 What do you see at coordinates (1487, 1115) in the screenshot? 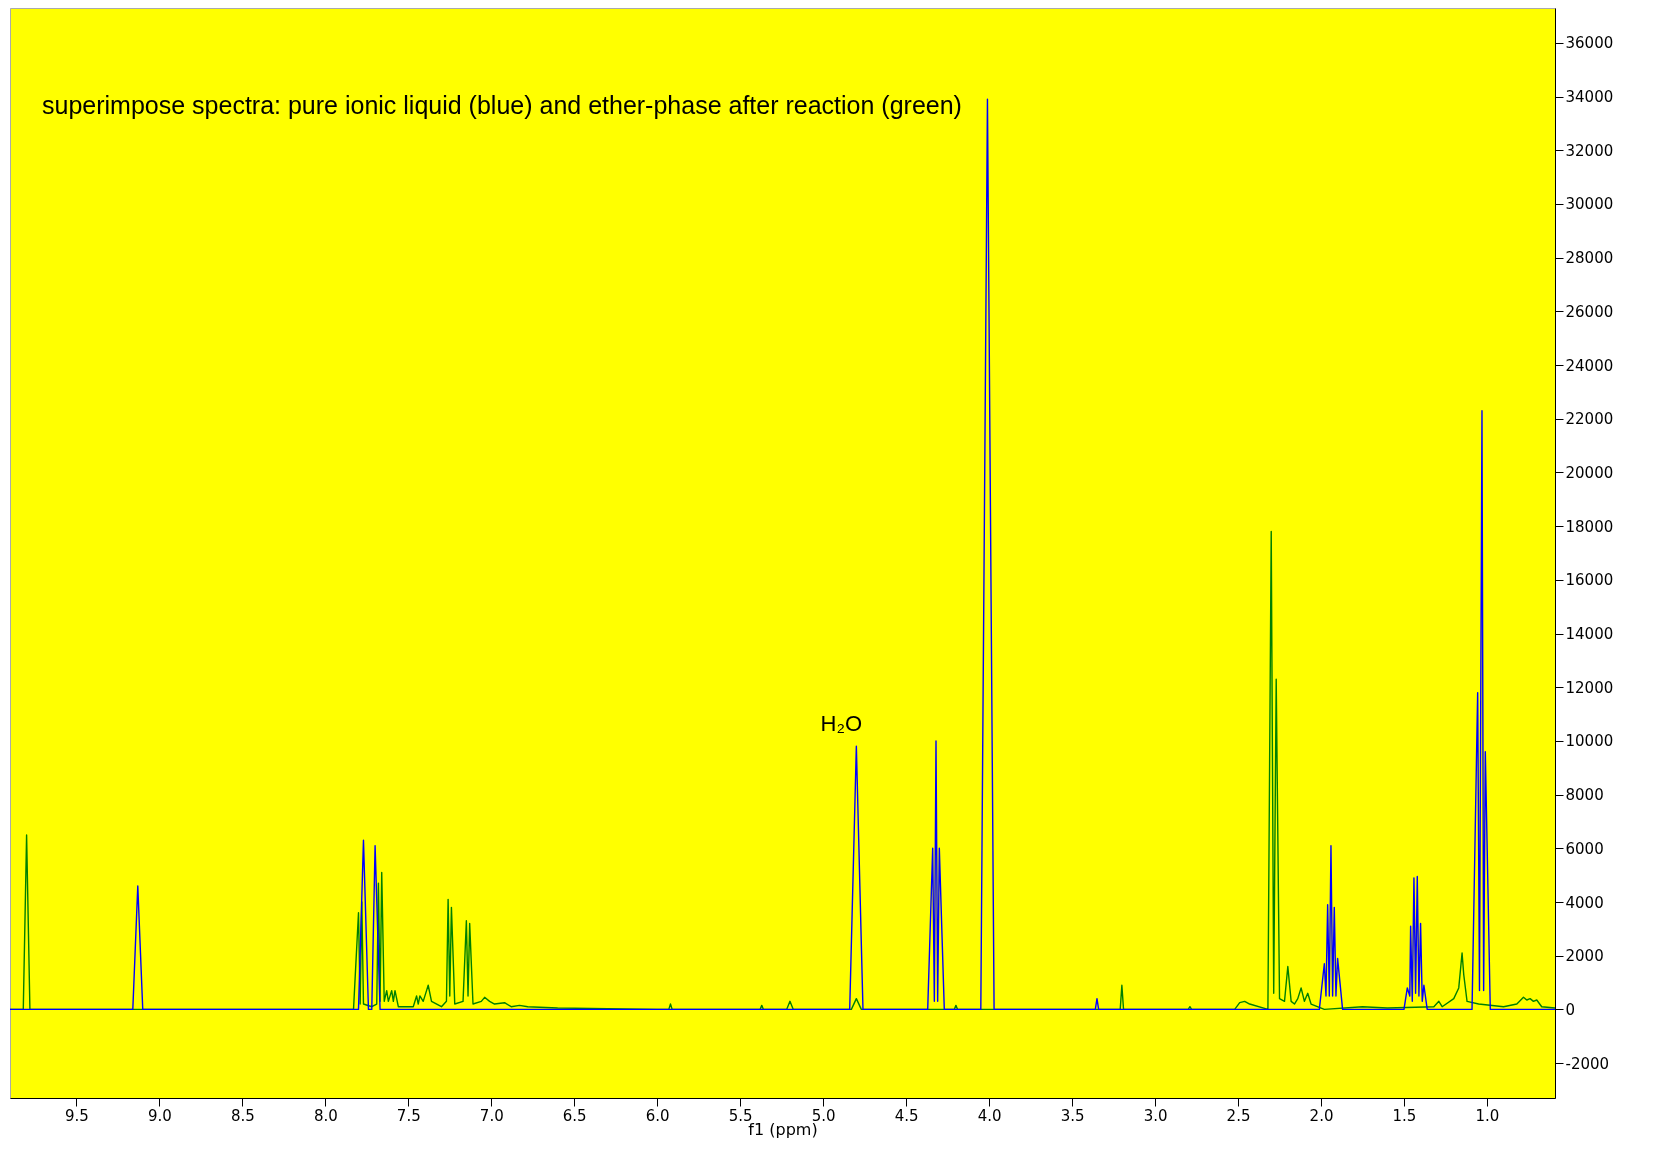
I see `x-tick-label: 1.0` at bounding box center [1487, 1115].